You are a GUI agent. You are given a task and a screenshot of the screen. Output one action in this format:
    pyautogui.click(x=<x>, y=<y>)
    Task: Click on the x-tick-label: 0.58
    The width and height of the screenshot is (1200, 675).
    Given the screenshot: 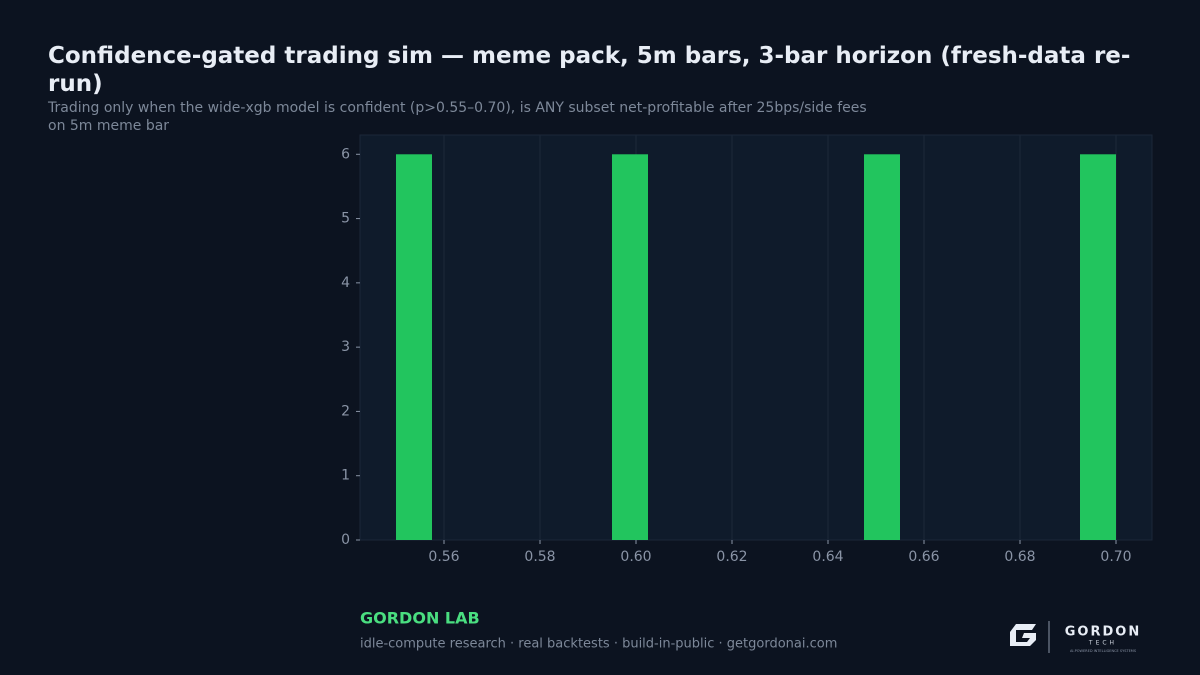 What is the action you would take?
    pyautogui.click(x=539, y=557)
    